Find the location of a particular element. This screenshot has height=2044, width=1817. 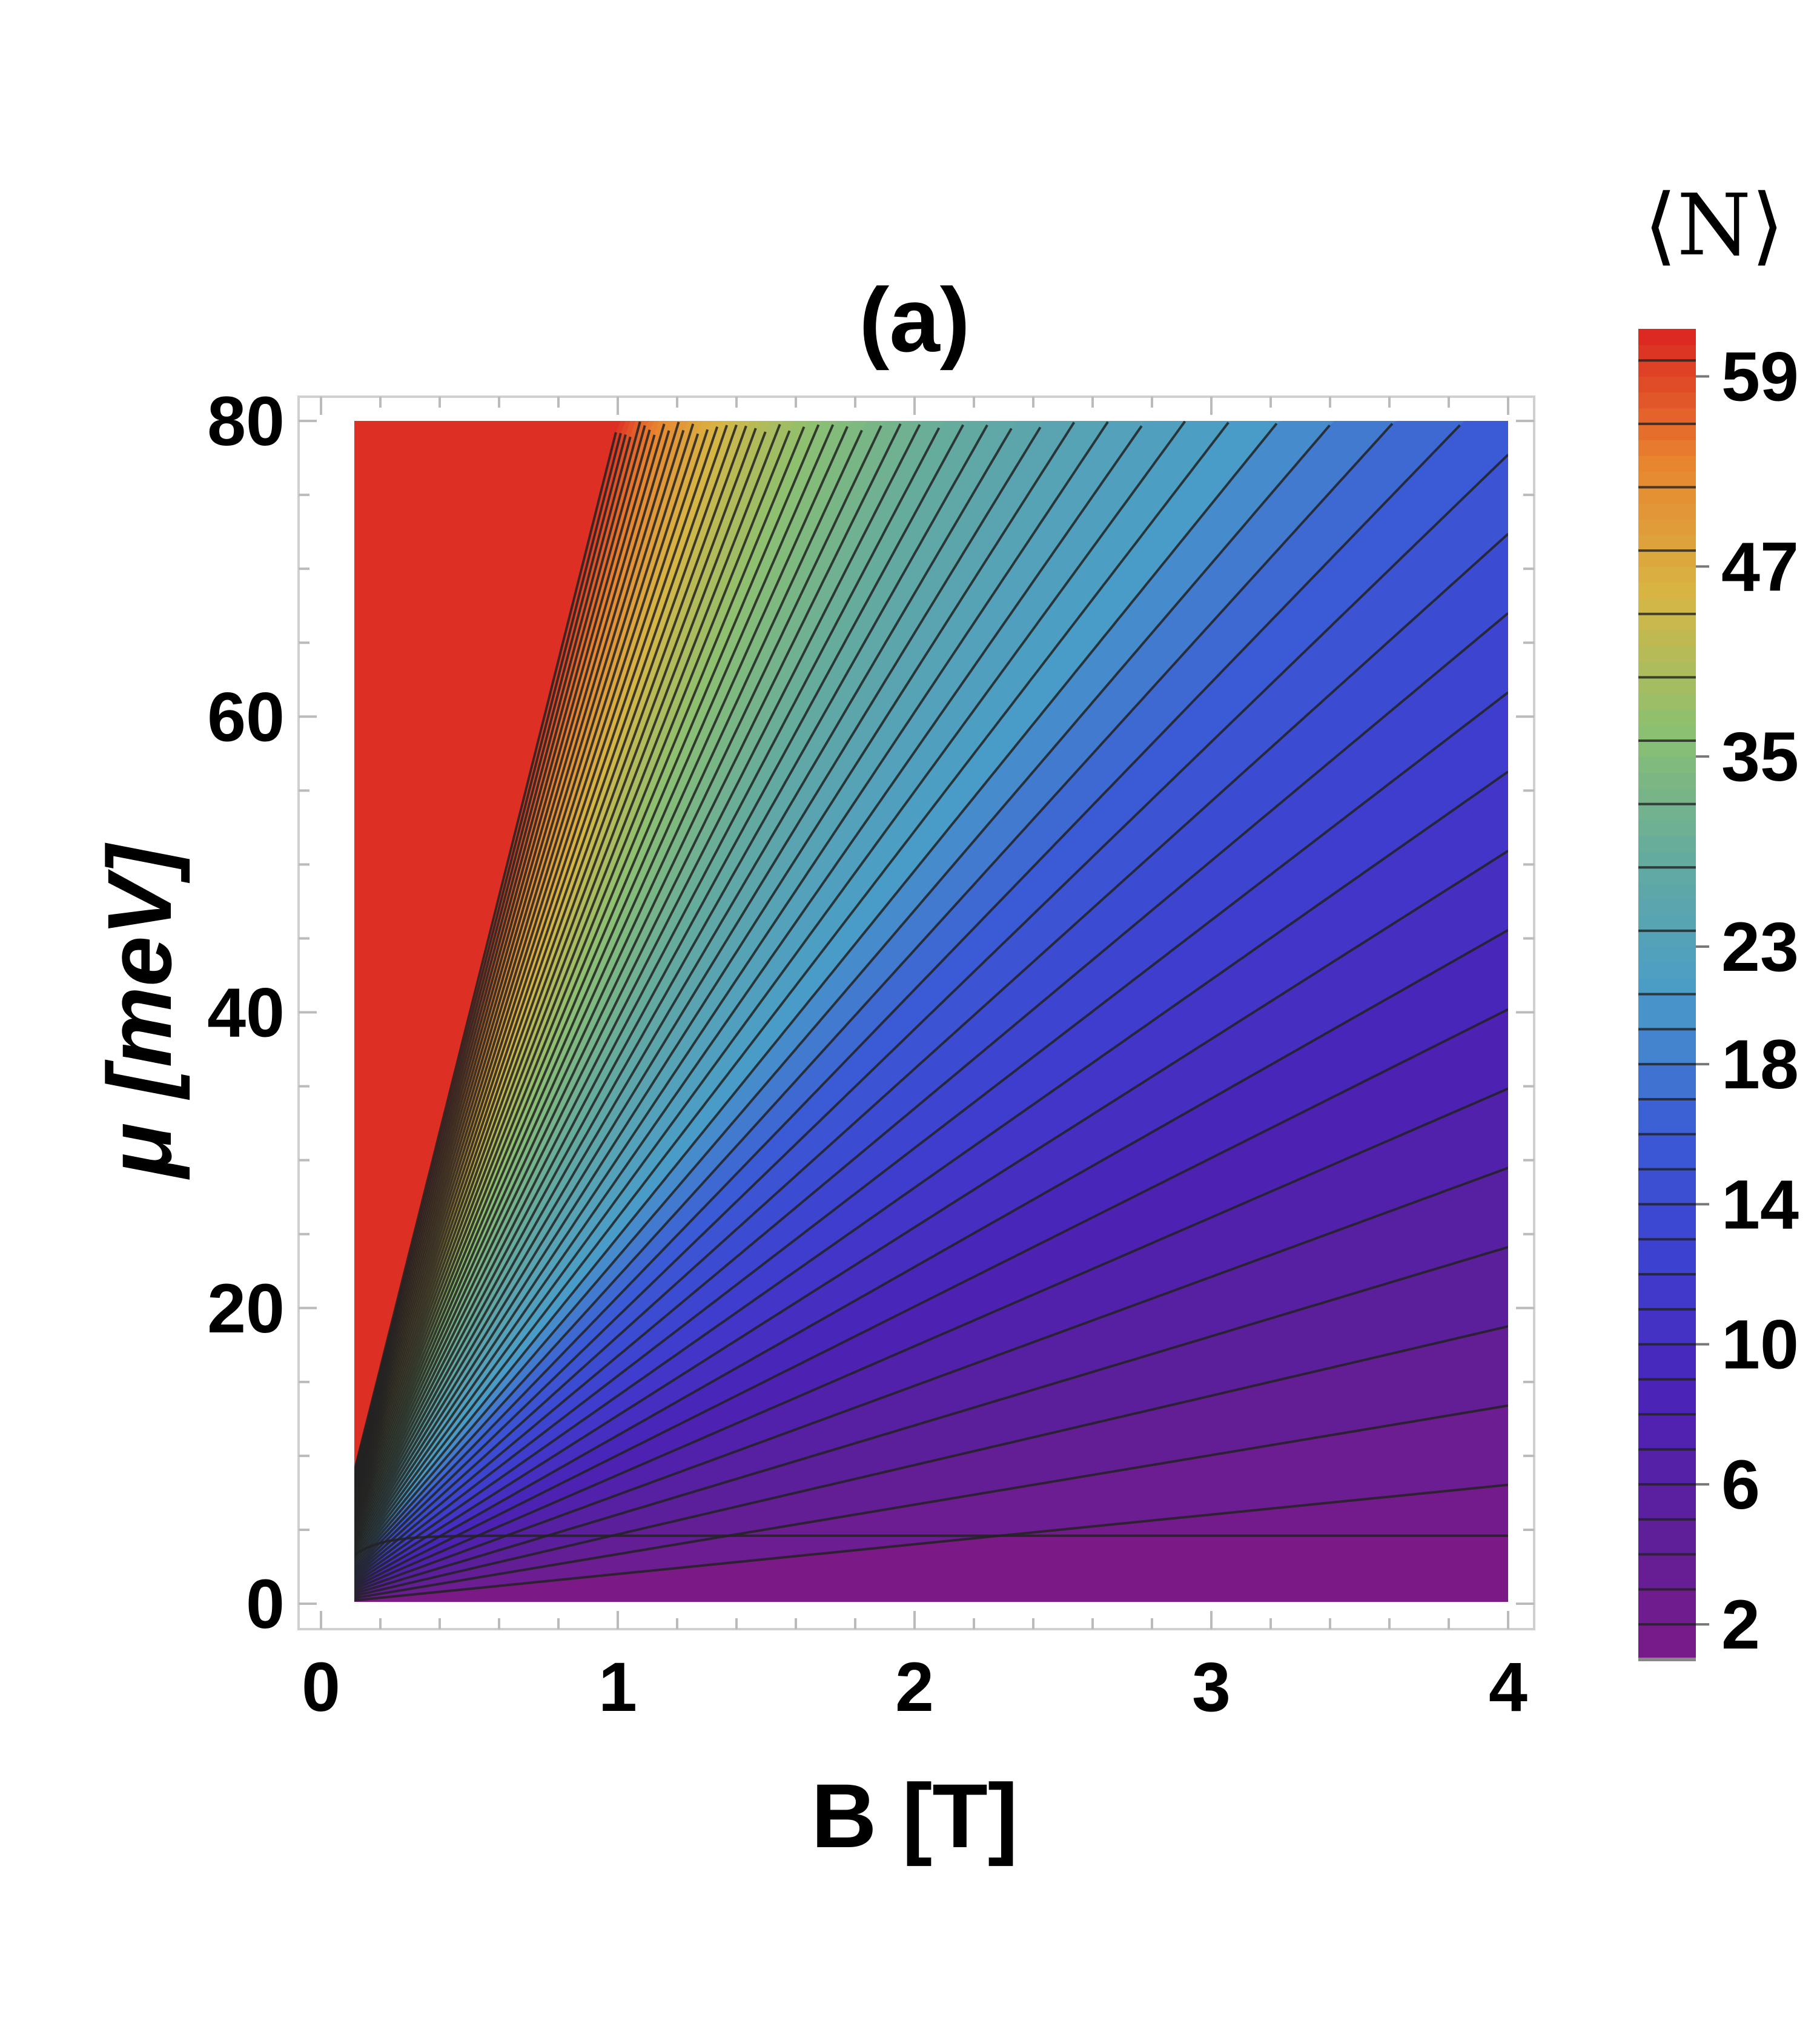

chart-title: (a) is located at coordinates (915, 320).